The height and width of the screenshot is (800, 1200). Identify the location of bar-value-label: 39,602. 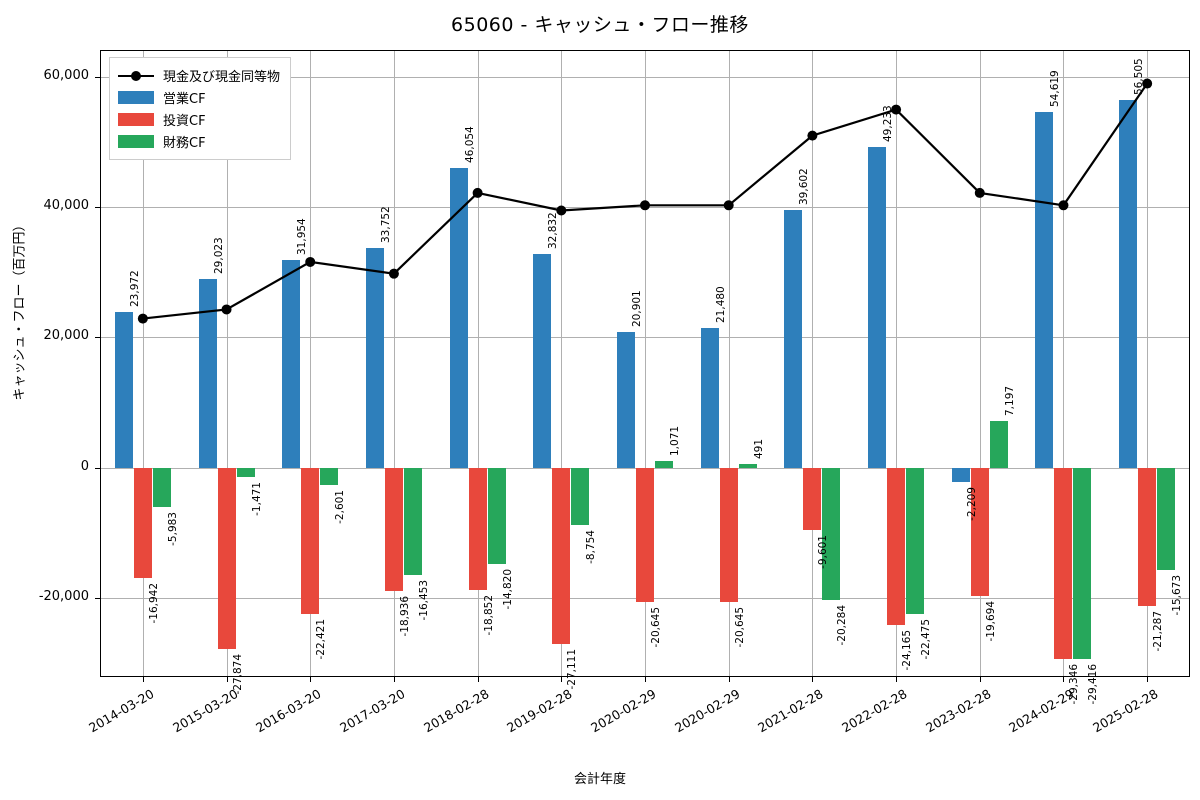
(804, 186).